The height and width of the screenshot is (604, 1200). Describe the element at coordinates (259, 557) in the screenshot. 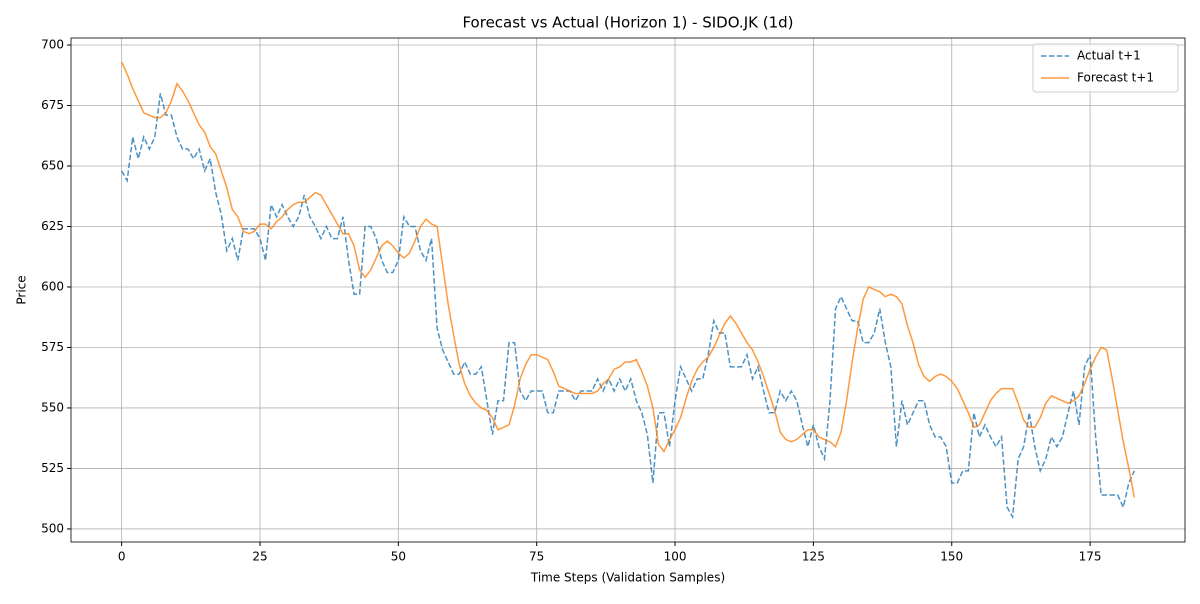

I see `x-tick-label: 25` at that location.